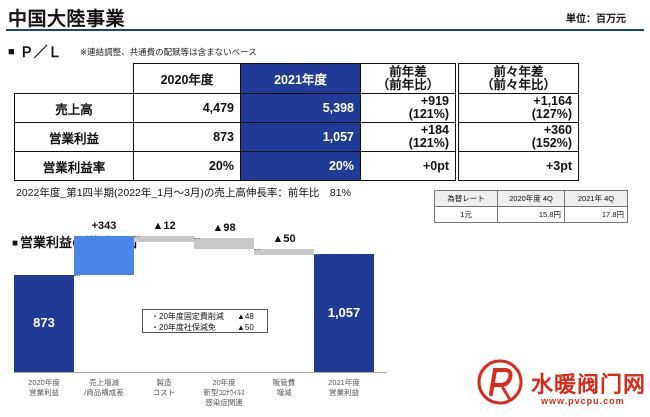 The image size is (650, 417). I want to click on header-2y-line1: 前々年差, so click(518, 71).